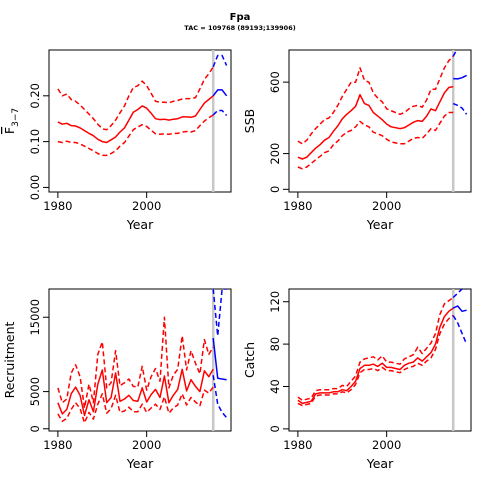 This screenshot has height=480, width=480. Describe the element at coordinates (239, 28) in the screenshot. I see `figure-subtitle: TAC = 109768 (89193;139906)` at that location.